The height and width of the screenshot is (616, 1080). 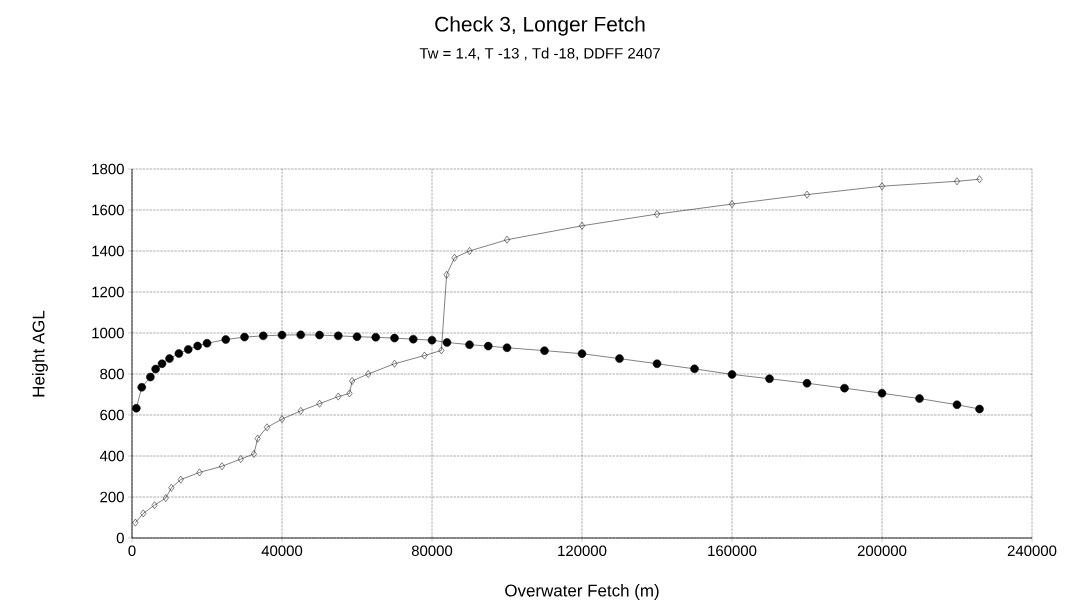 I want to click on chart-title: Check 3, Longer Fetch, so click(x=540, y=26).